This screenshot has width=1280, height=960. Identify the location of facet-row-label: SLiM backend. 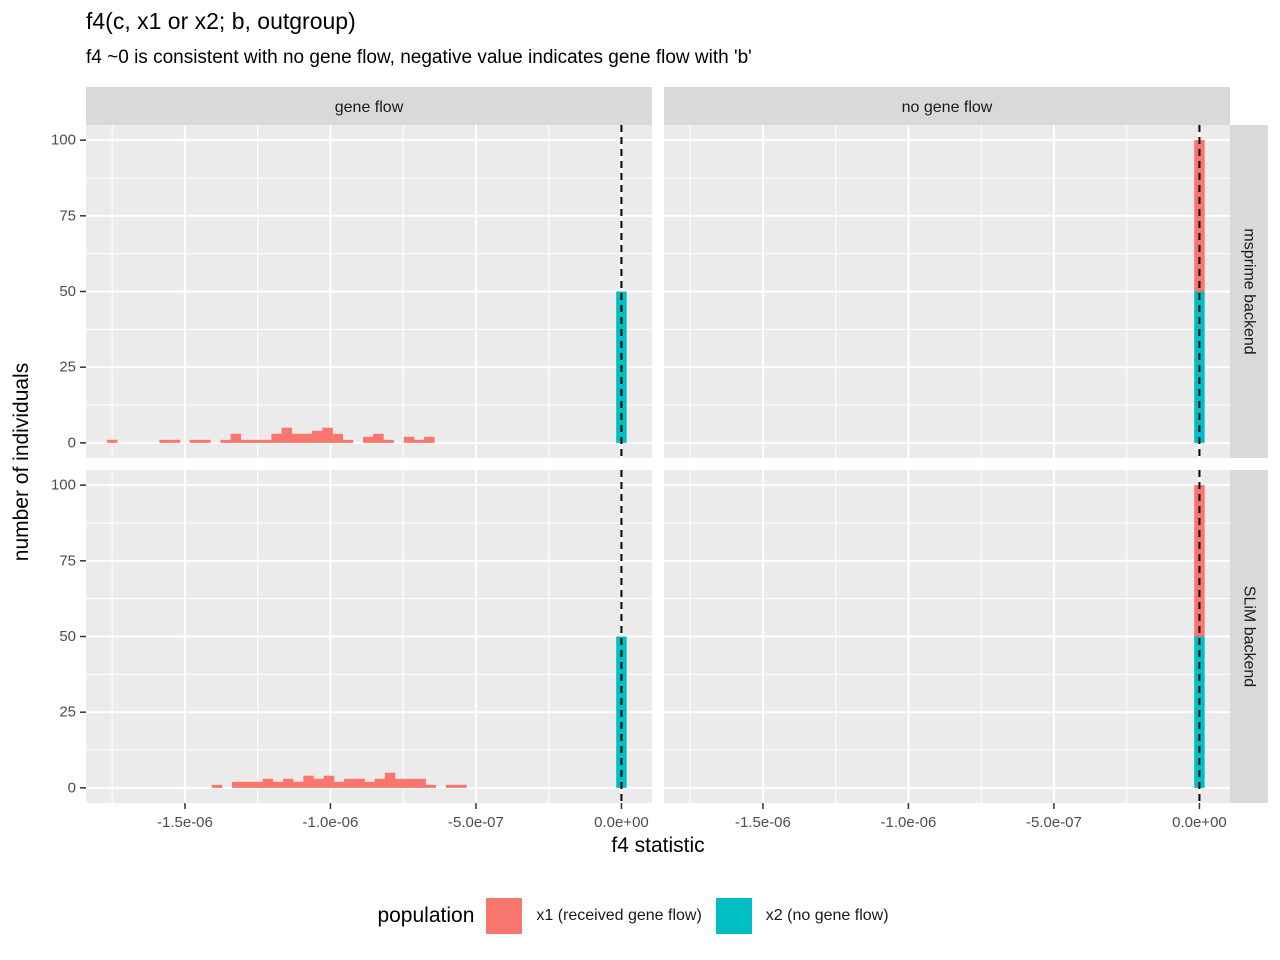
(1249, 636).